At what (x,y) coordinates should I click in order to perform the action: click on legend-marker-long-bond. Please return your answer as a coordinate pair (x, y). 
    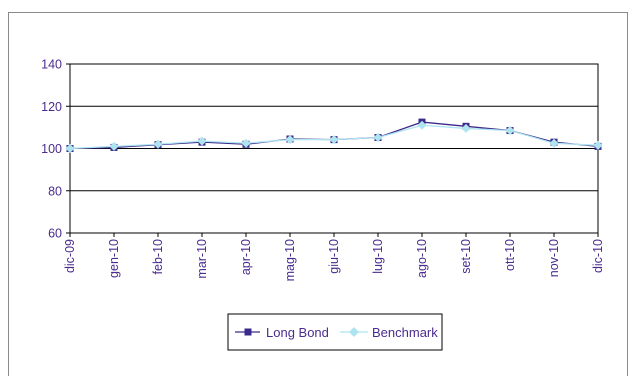
    Looking at the image, I should click on (248, 332).